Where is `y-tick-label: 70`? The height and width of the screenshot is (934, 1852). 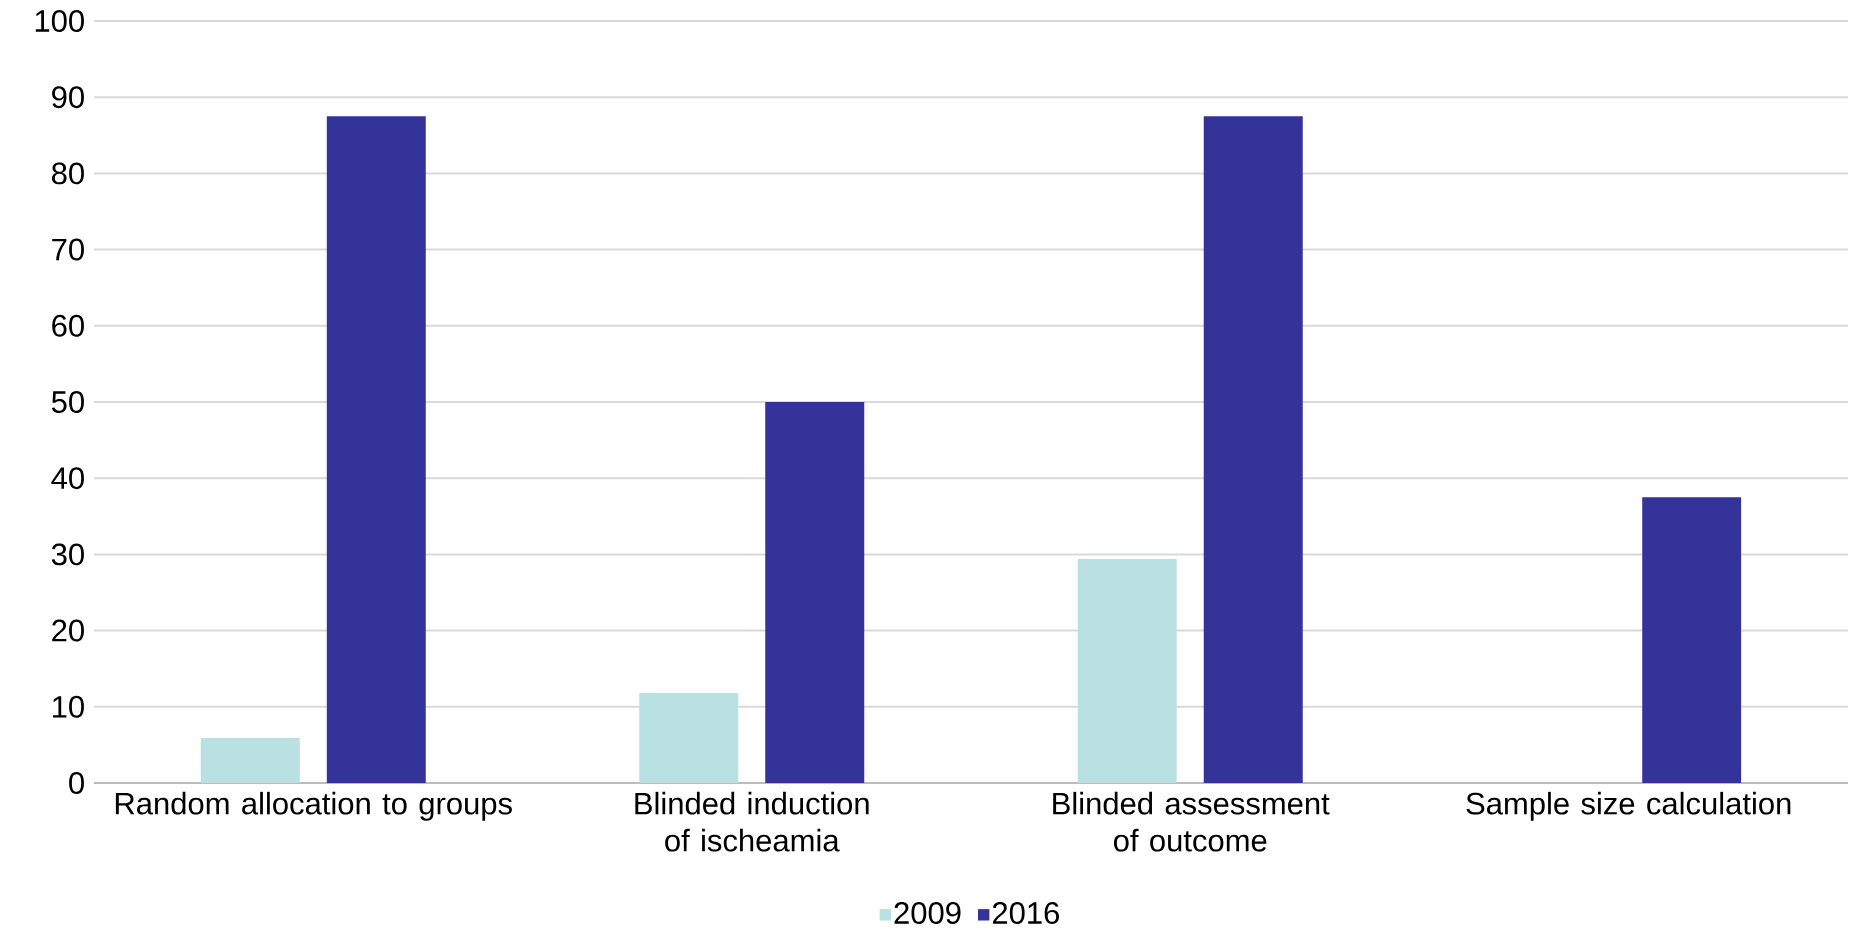
y-tick-label: 70 is located at coordinates (68, 249).